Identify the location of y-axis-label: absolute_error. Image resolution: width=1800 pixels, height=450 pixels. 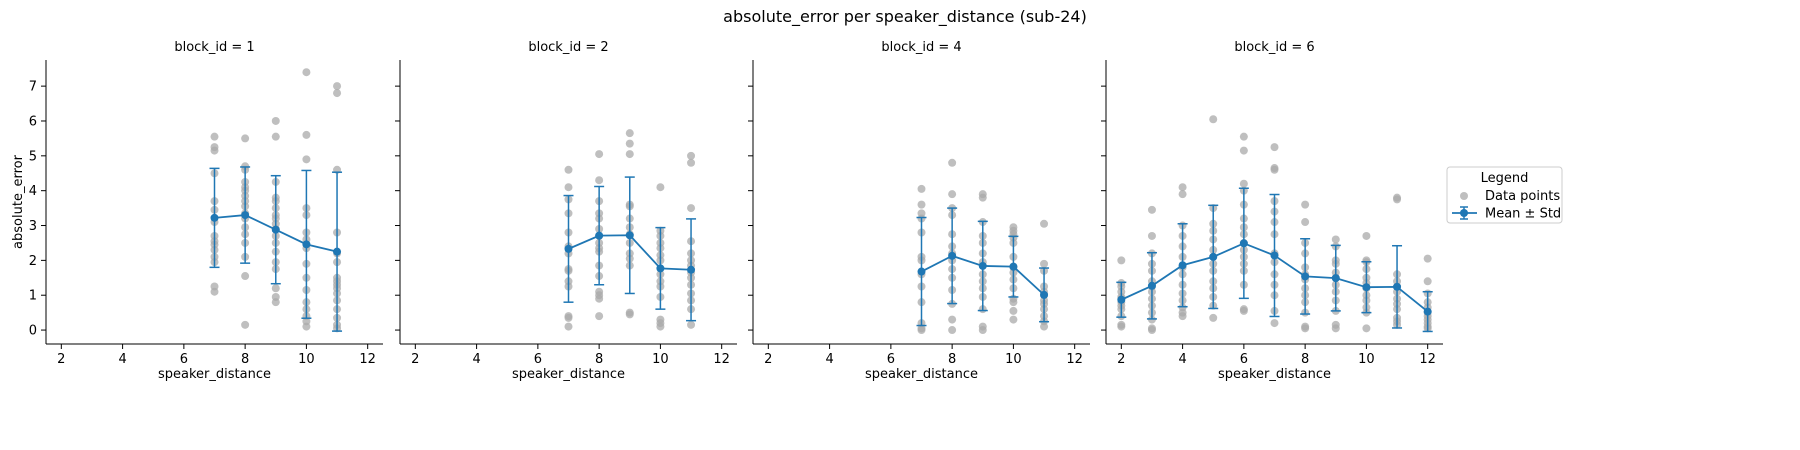
(18, 201).